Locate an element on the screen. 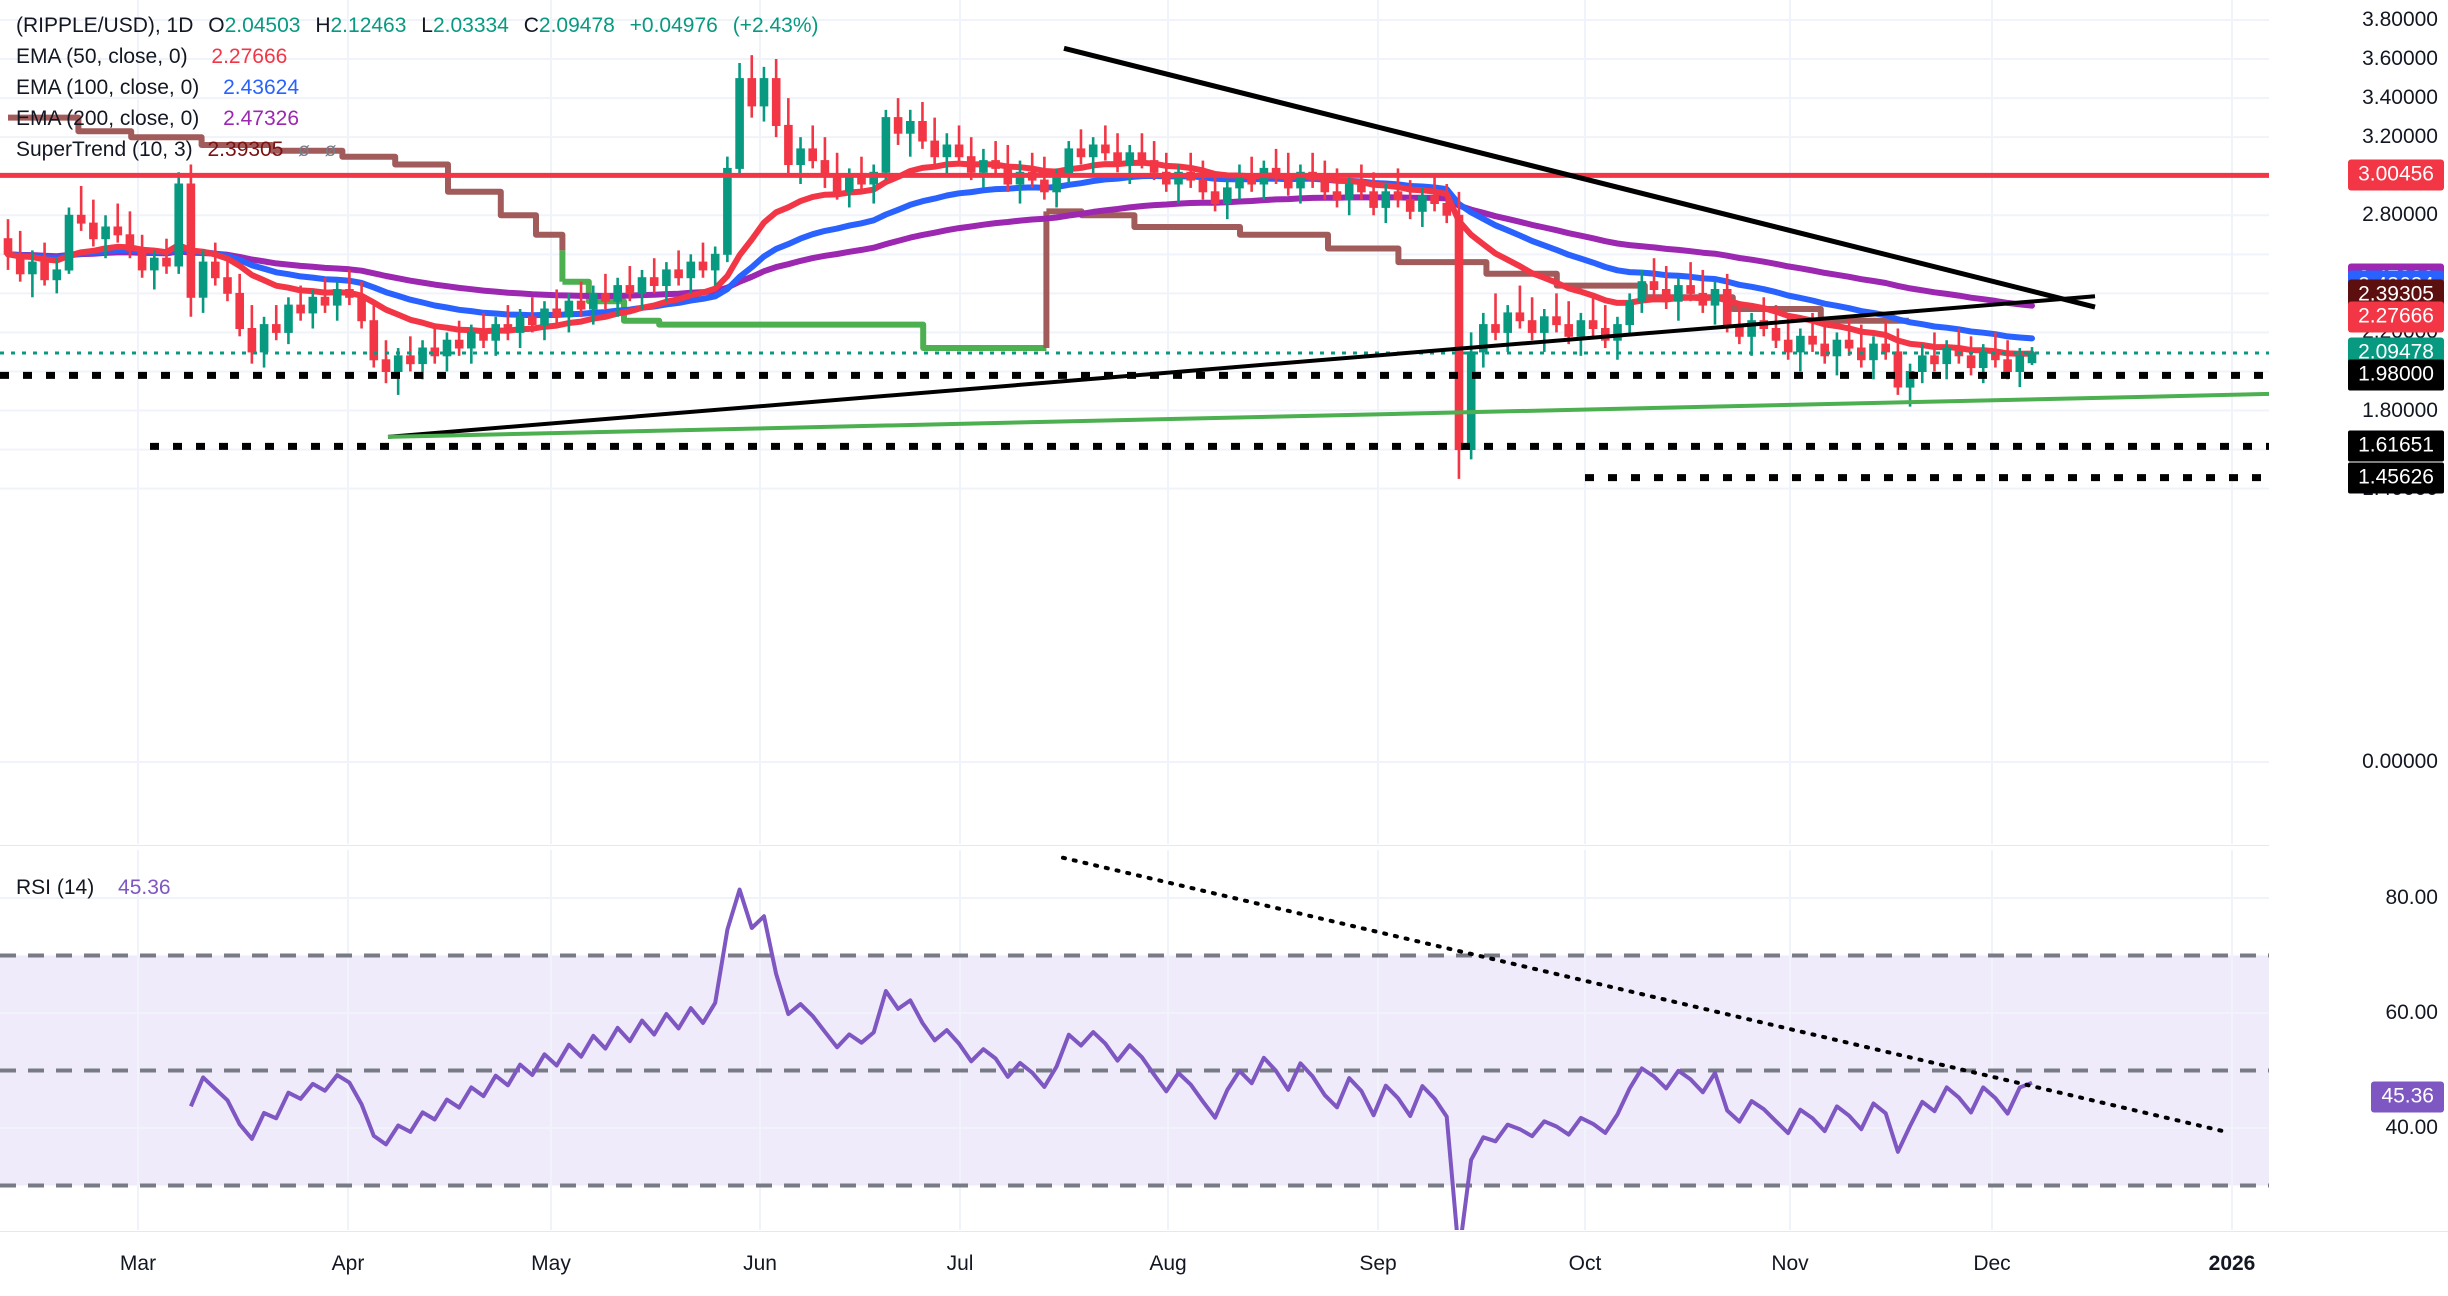 The width and height of the screenshot is (2448, 1296). open-key: O is located at coordinates (216, 25).